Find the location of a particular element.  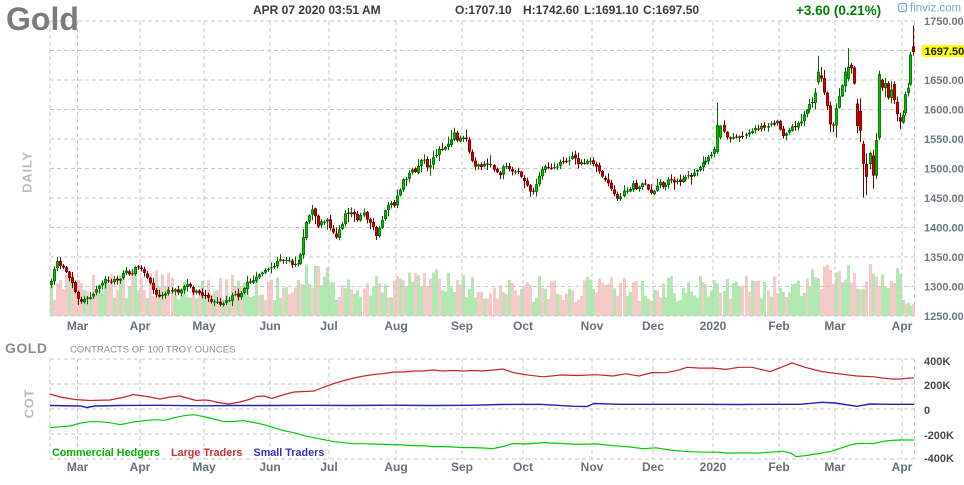

svg-text: 1600.00 is located at coordinates (944, 111).